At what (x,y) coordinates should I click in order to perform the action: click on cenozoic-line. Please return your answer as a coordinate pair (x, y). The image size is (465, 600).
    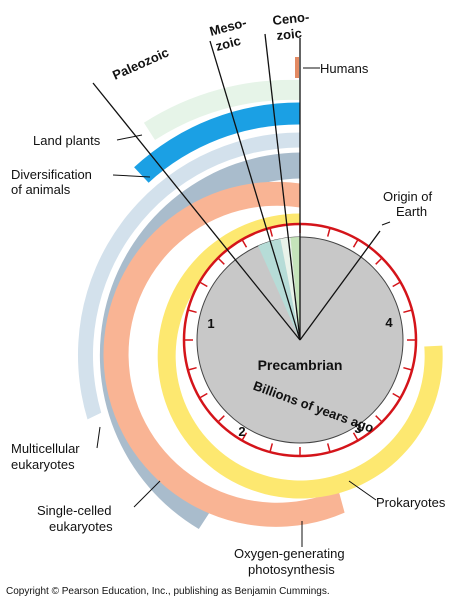
    Looking at the image, I should click on (282, 187).